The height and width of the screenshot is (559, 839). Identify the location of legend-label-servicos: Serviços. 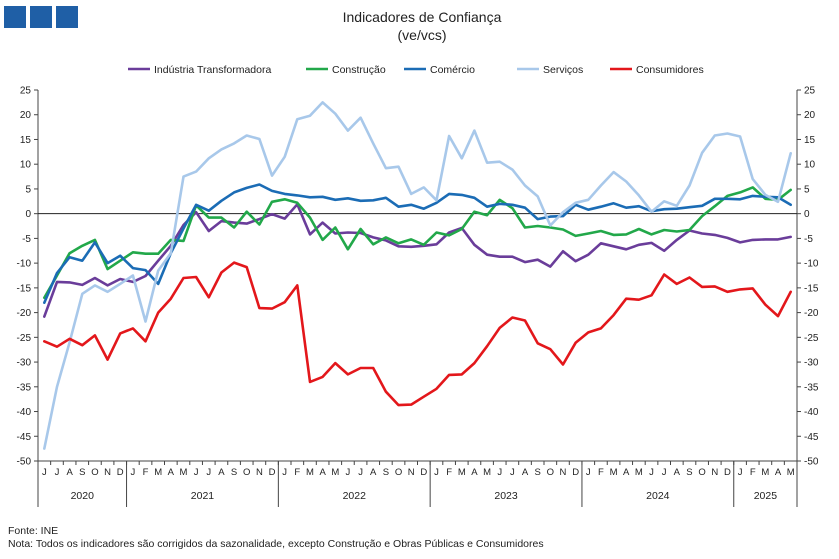
(563, 70).